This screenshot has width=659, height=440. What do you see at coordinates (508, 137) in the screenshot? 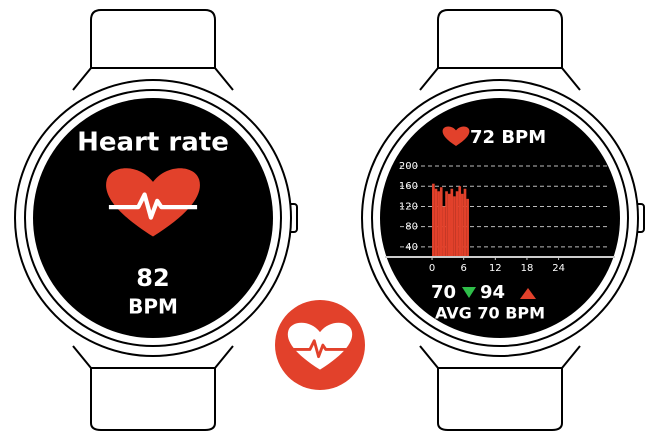
I see `current-bpm: 72 BPM` at bounding box center [508, 137].